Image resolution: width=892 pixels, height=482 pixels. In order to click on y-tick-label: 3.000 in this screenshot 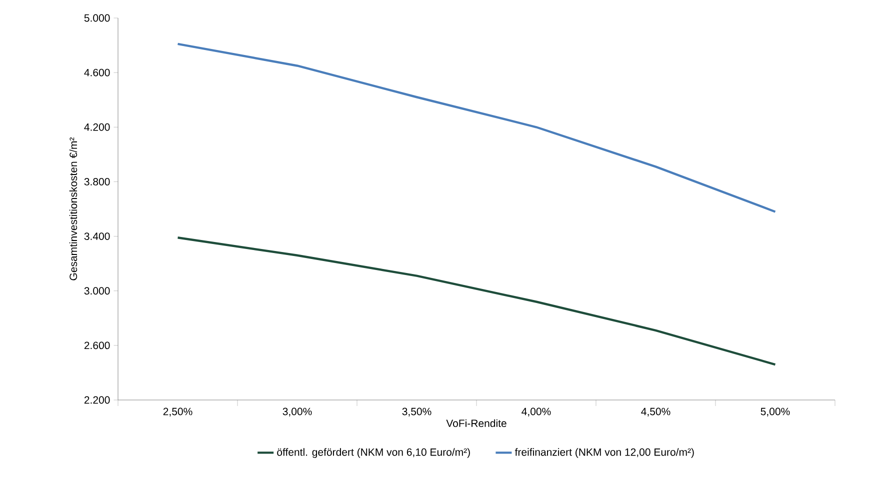, I will do `click(97, 291)`.